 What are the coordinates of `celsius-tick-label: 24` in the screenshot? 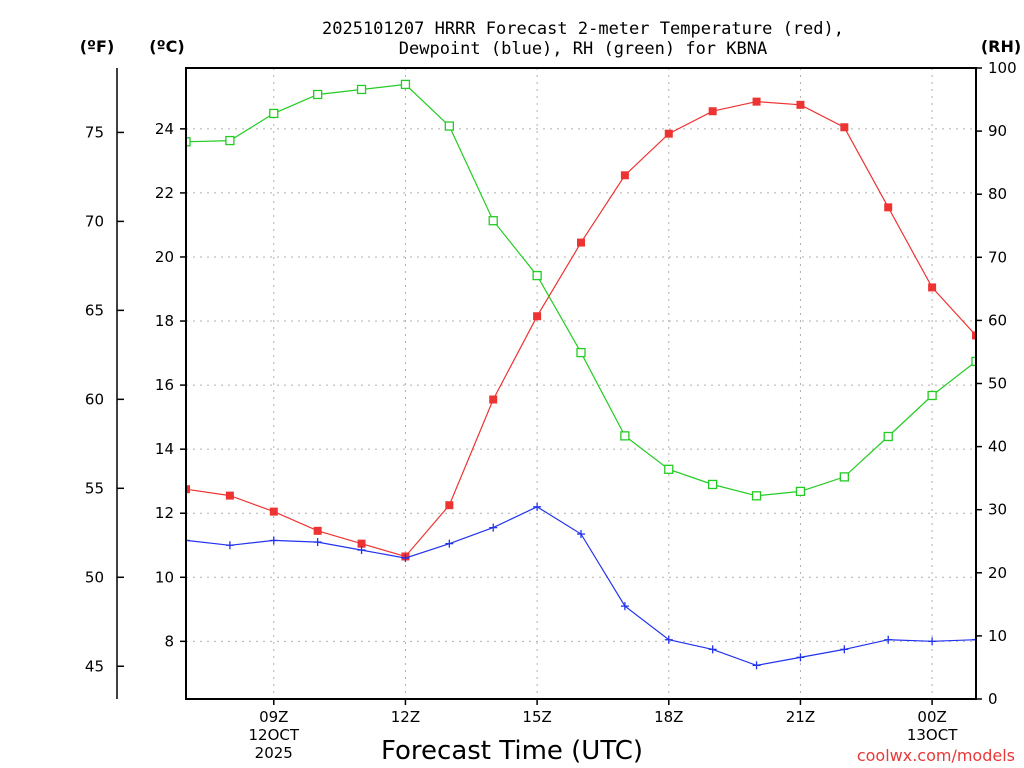 It's located at (164, 129).